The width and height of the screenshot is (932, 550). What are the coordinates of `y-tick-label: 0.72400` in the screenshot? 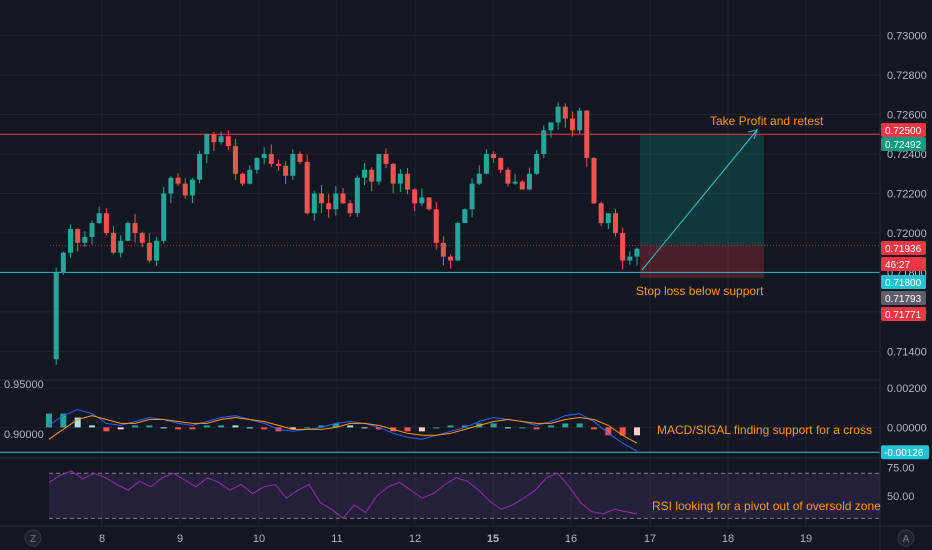 It's located at (907, 155).